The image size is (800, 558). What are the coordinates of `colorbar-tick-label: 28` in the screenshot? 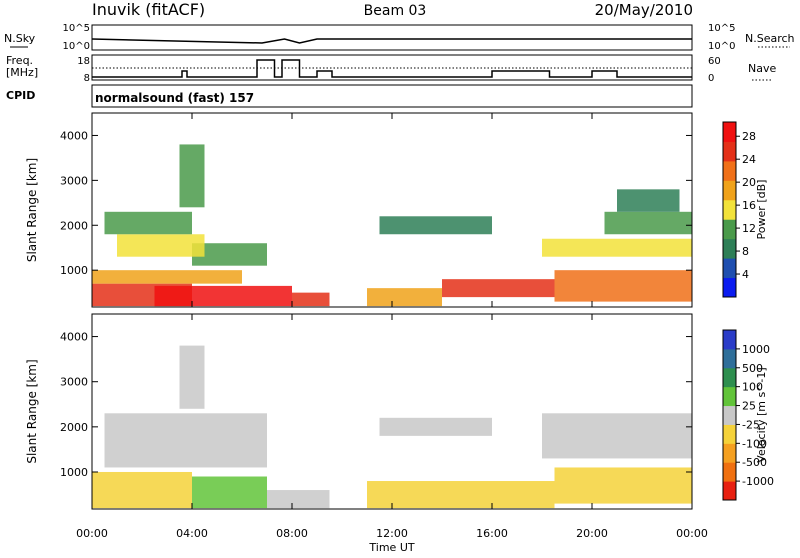 It's located at (749, 136).